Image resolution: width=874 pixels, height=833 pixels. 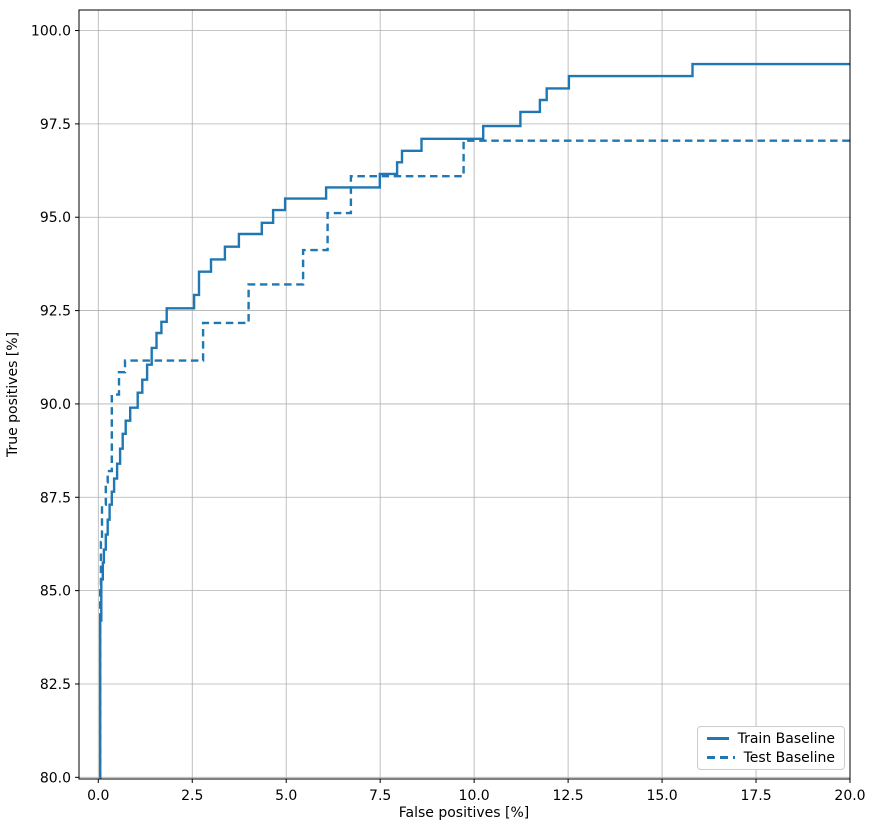 I want to click on legend-entry-train: Train Baseline, so click(x=771, y=738).